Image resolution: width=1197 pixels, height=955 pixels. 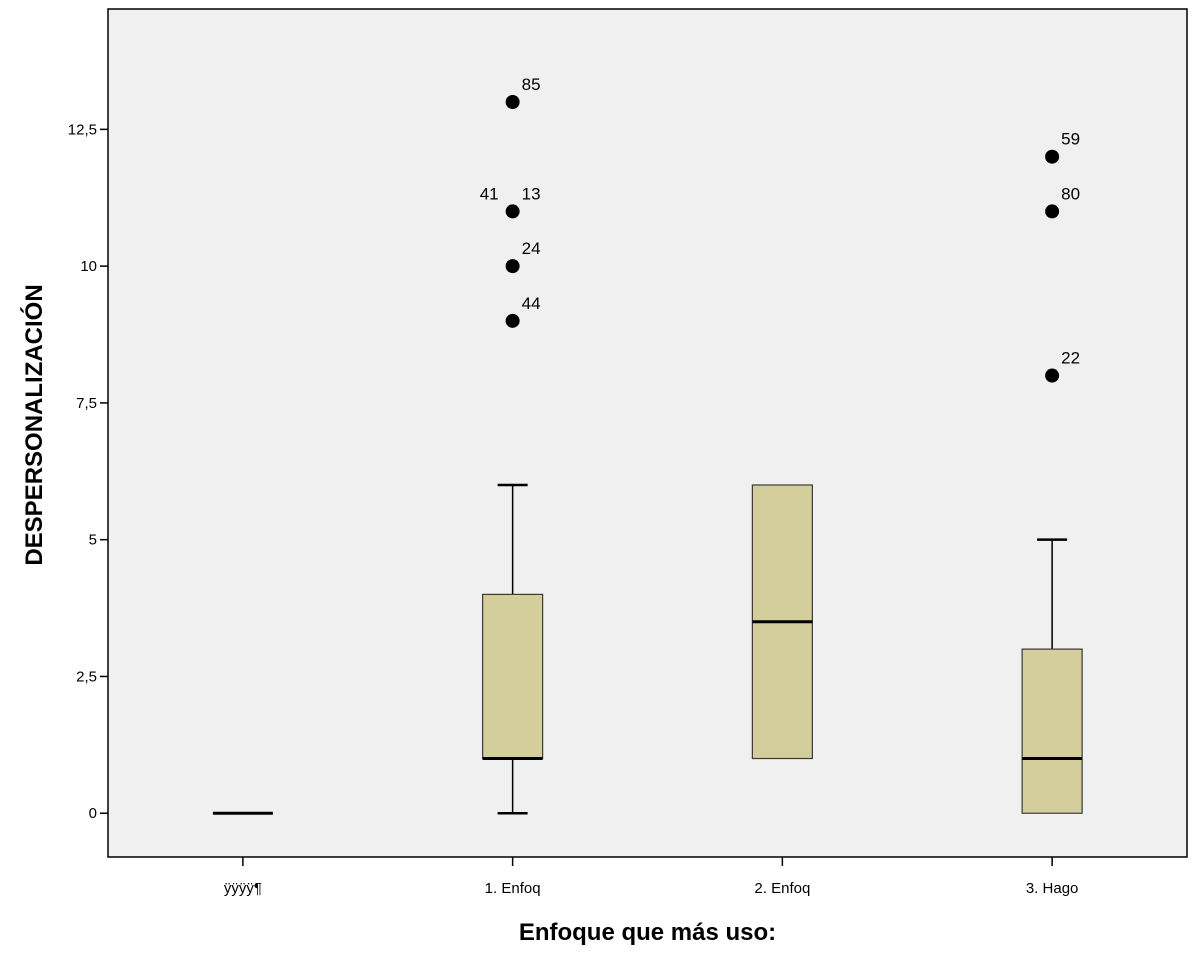 I want to click on outlier-label: 24, so click(x=531, y=248).